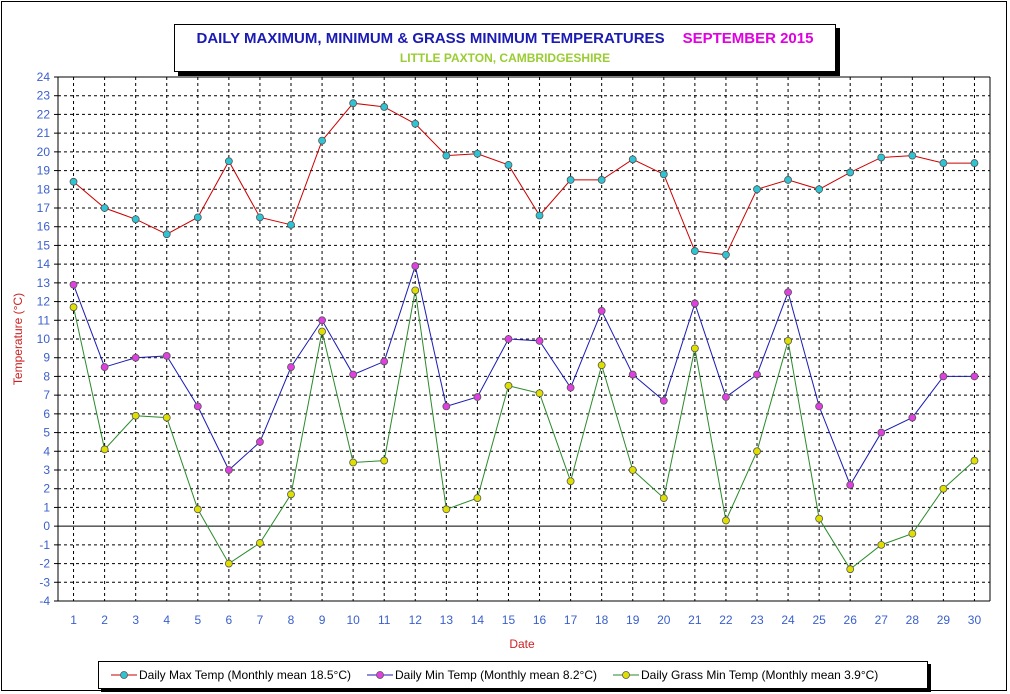 The height and width of the screenshot is (694, 1010). What do you see at coordinates (44, 582) in the screenshot?
I see `y-tick-label: -3` at bounding box center [44, 582].